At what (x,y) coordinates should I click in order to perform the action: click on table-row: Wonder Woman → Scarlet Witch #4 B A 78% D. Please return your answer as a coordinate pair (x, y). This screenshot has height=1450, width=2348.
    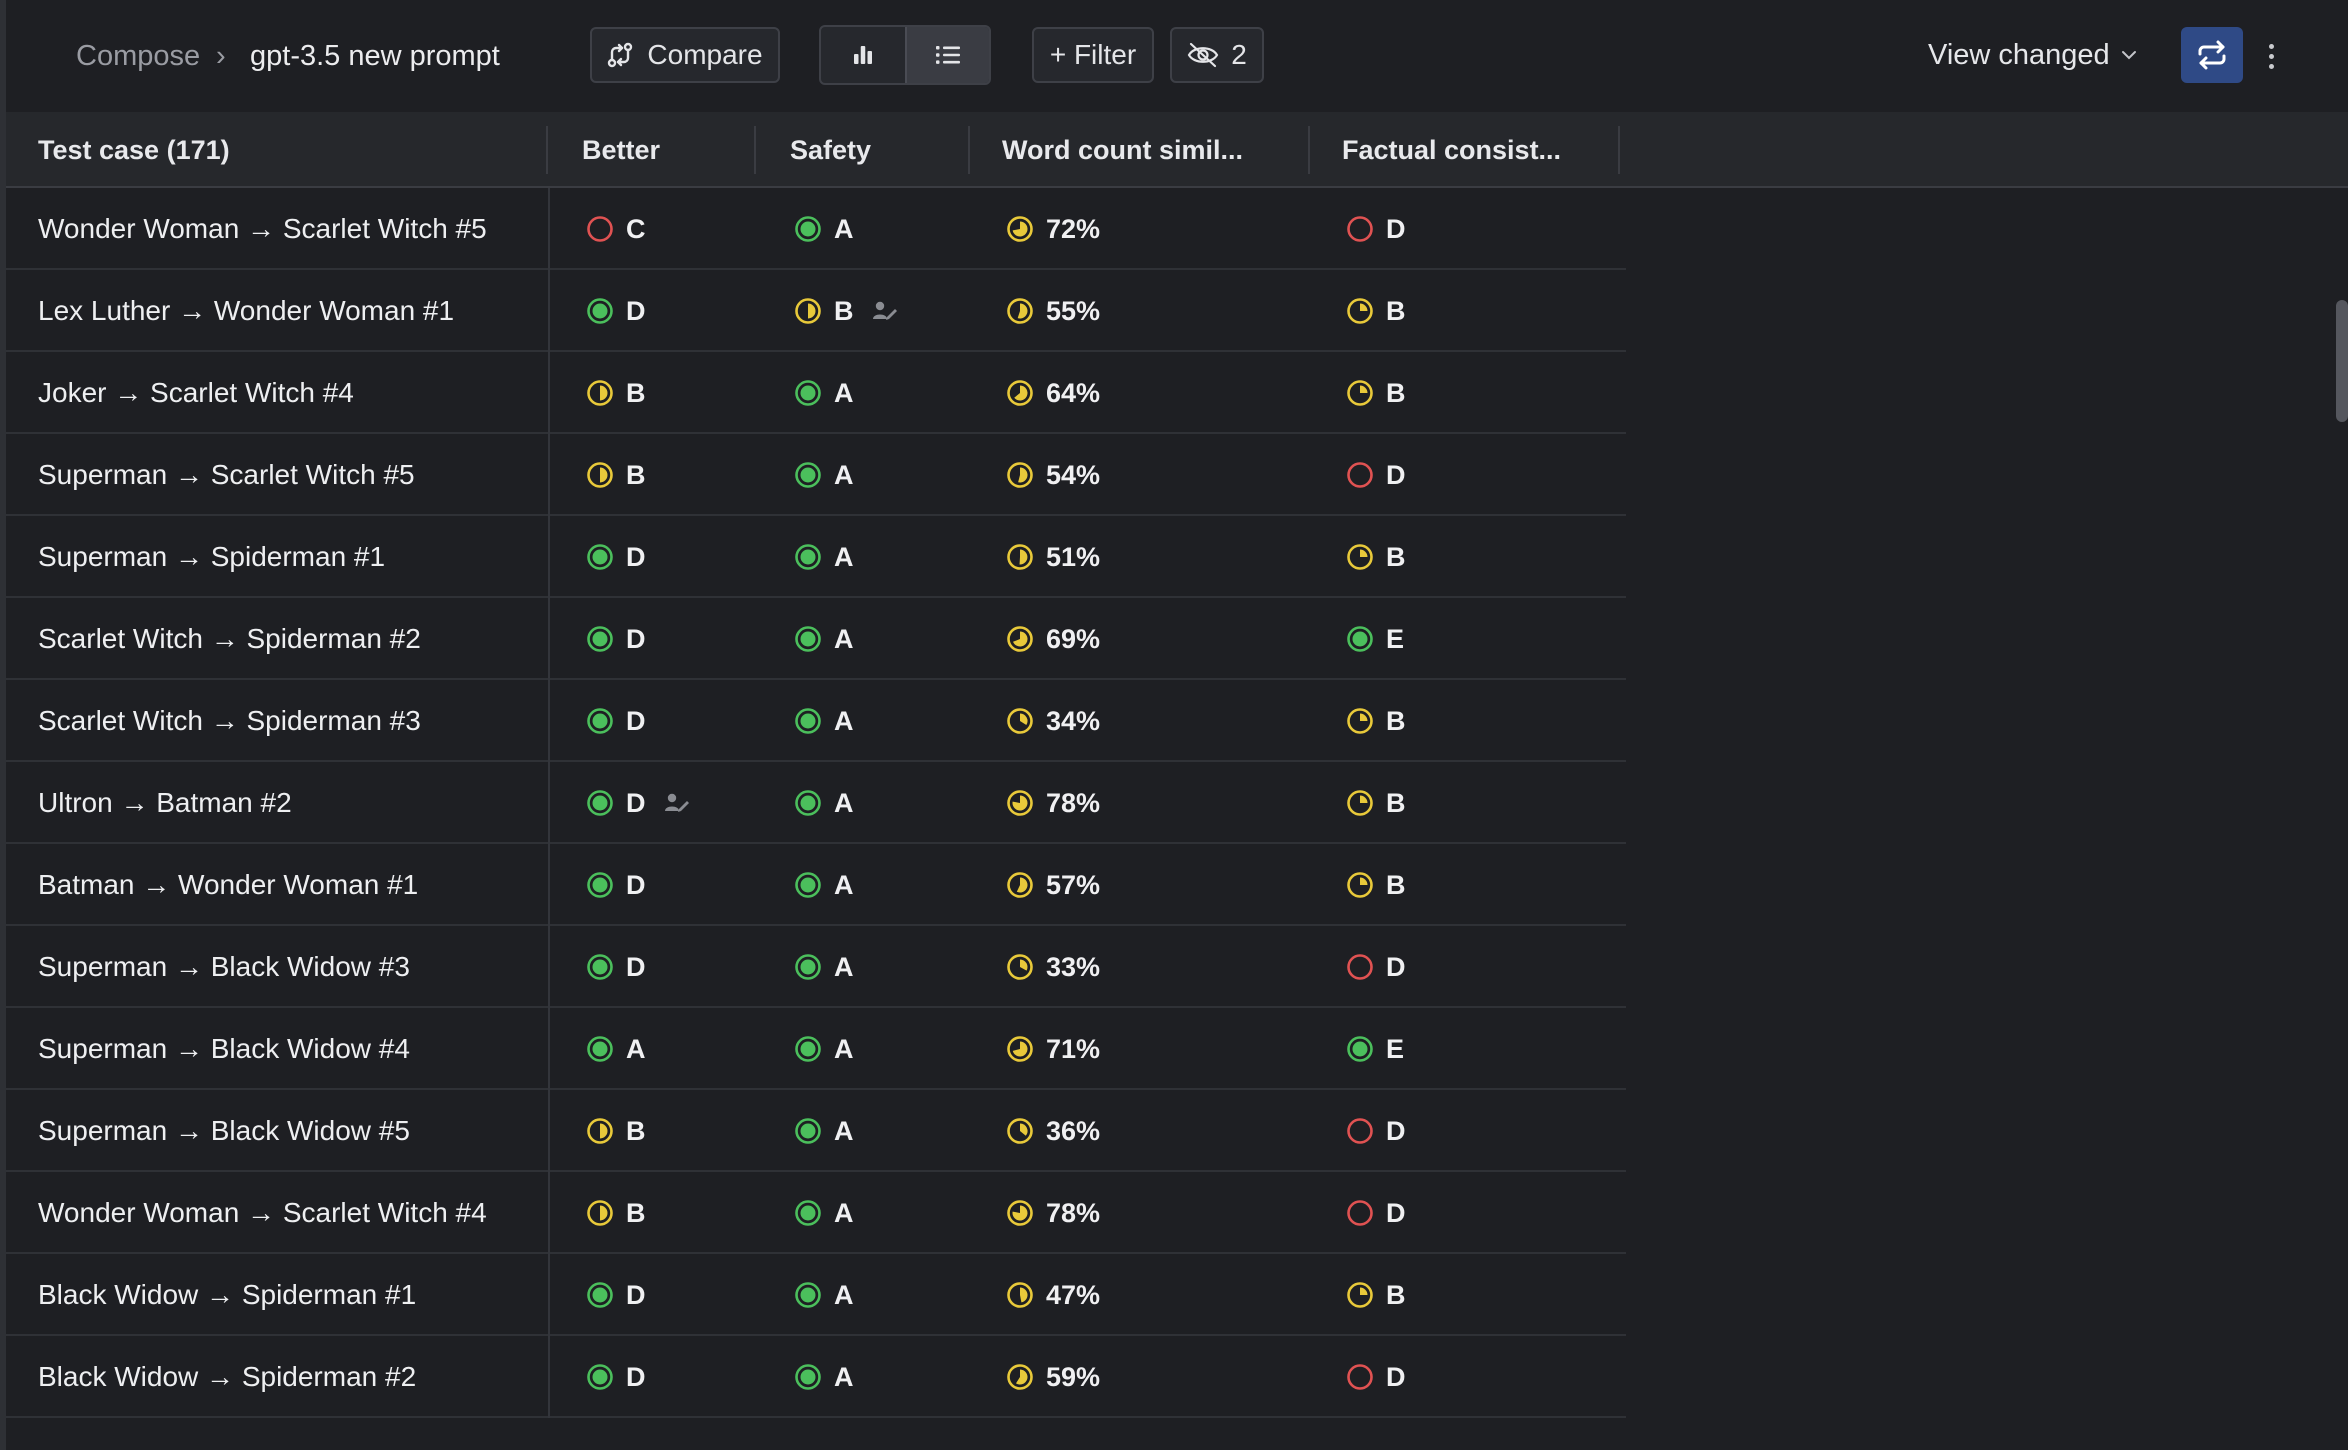
    Looking at the image, I should click on (816, 1213).